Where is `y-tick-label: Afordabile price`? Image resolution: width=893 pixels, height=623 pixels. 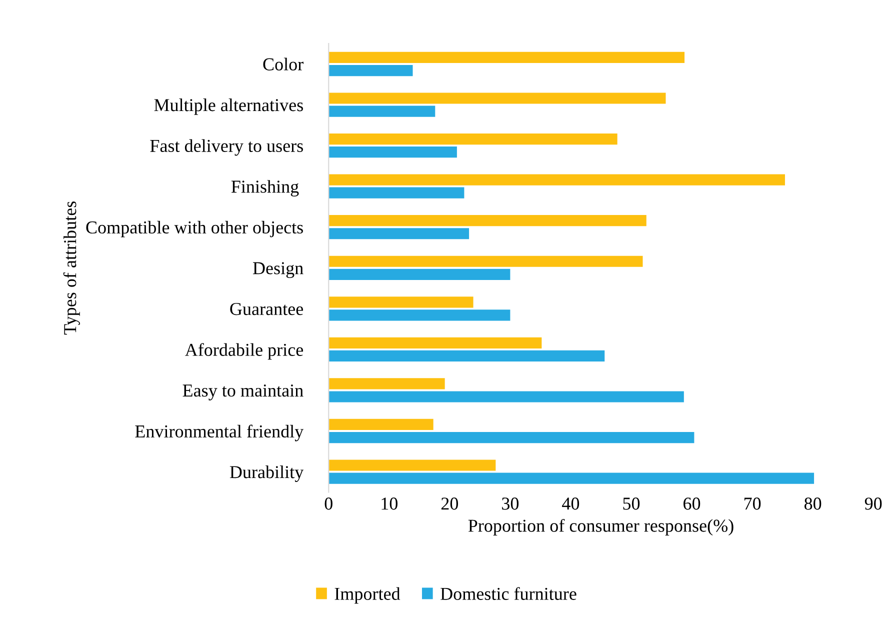 y-tick-label: Afordabile price is located at coordinates (243, 351).